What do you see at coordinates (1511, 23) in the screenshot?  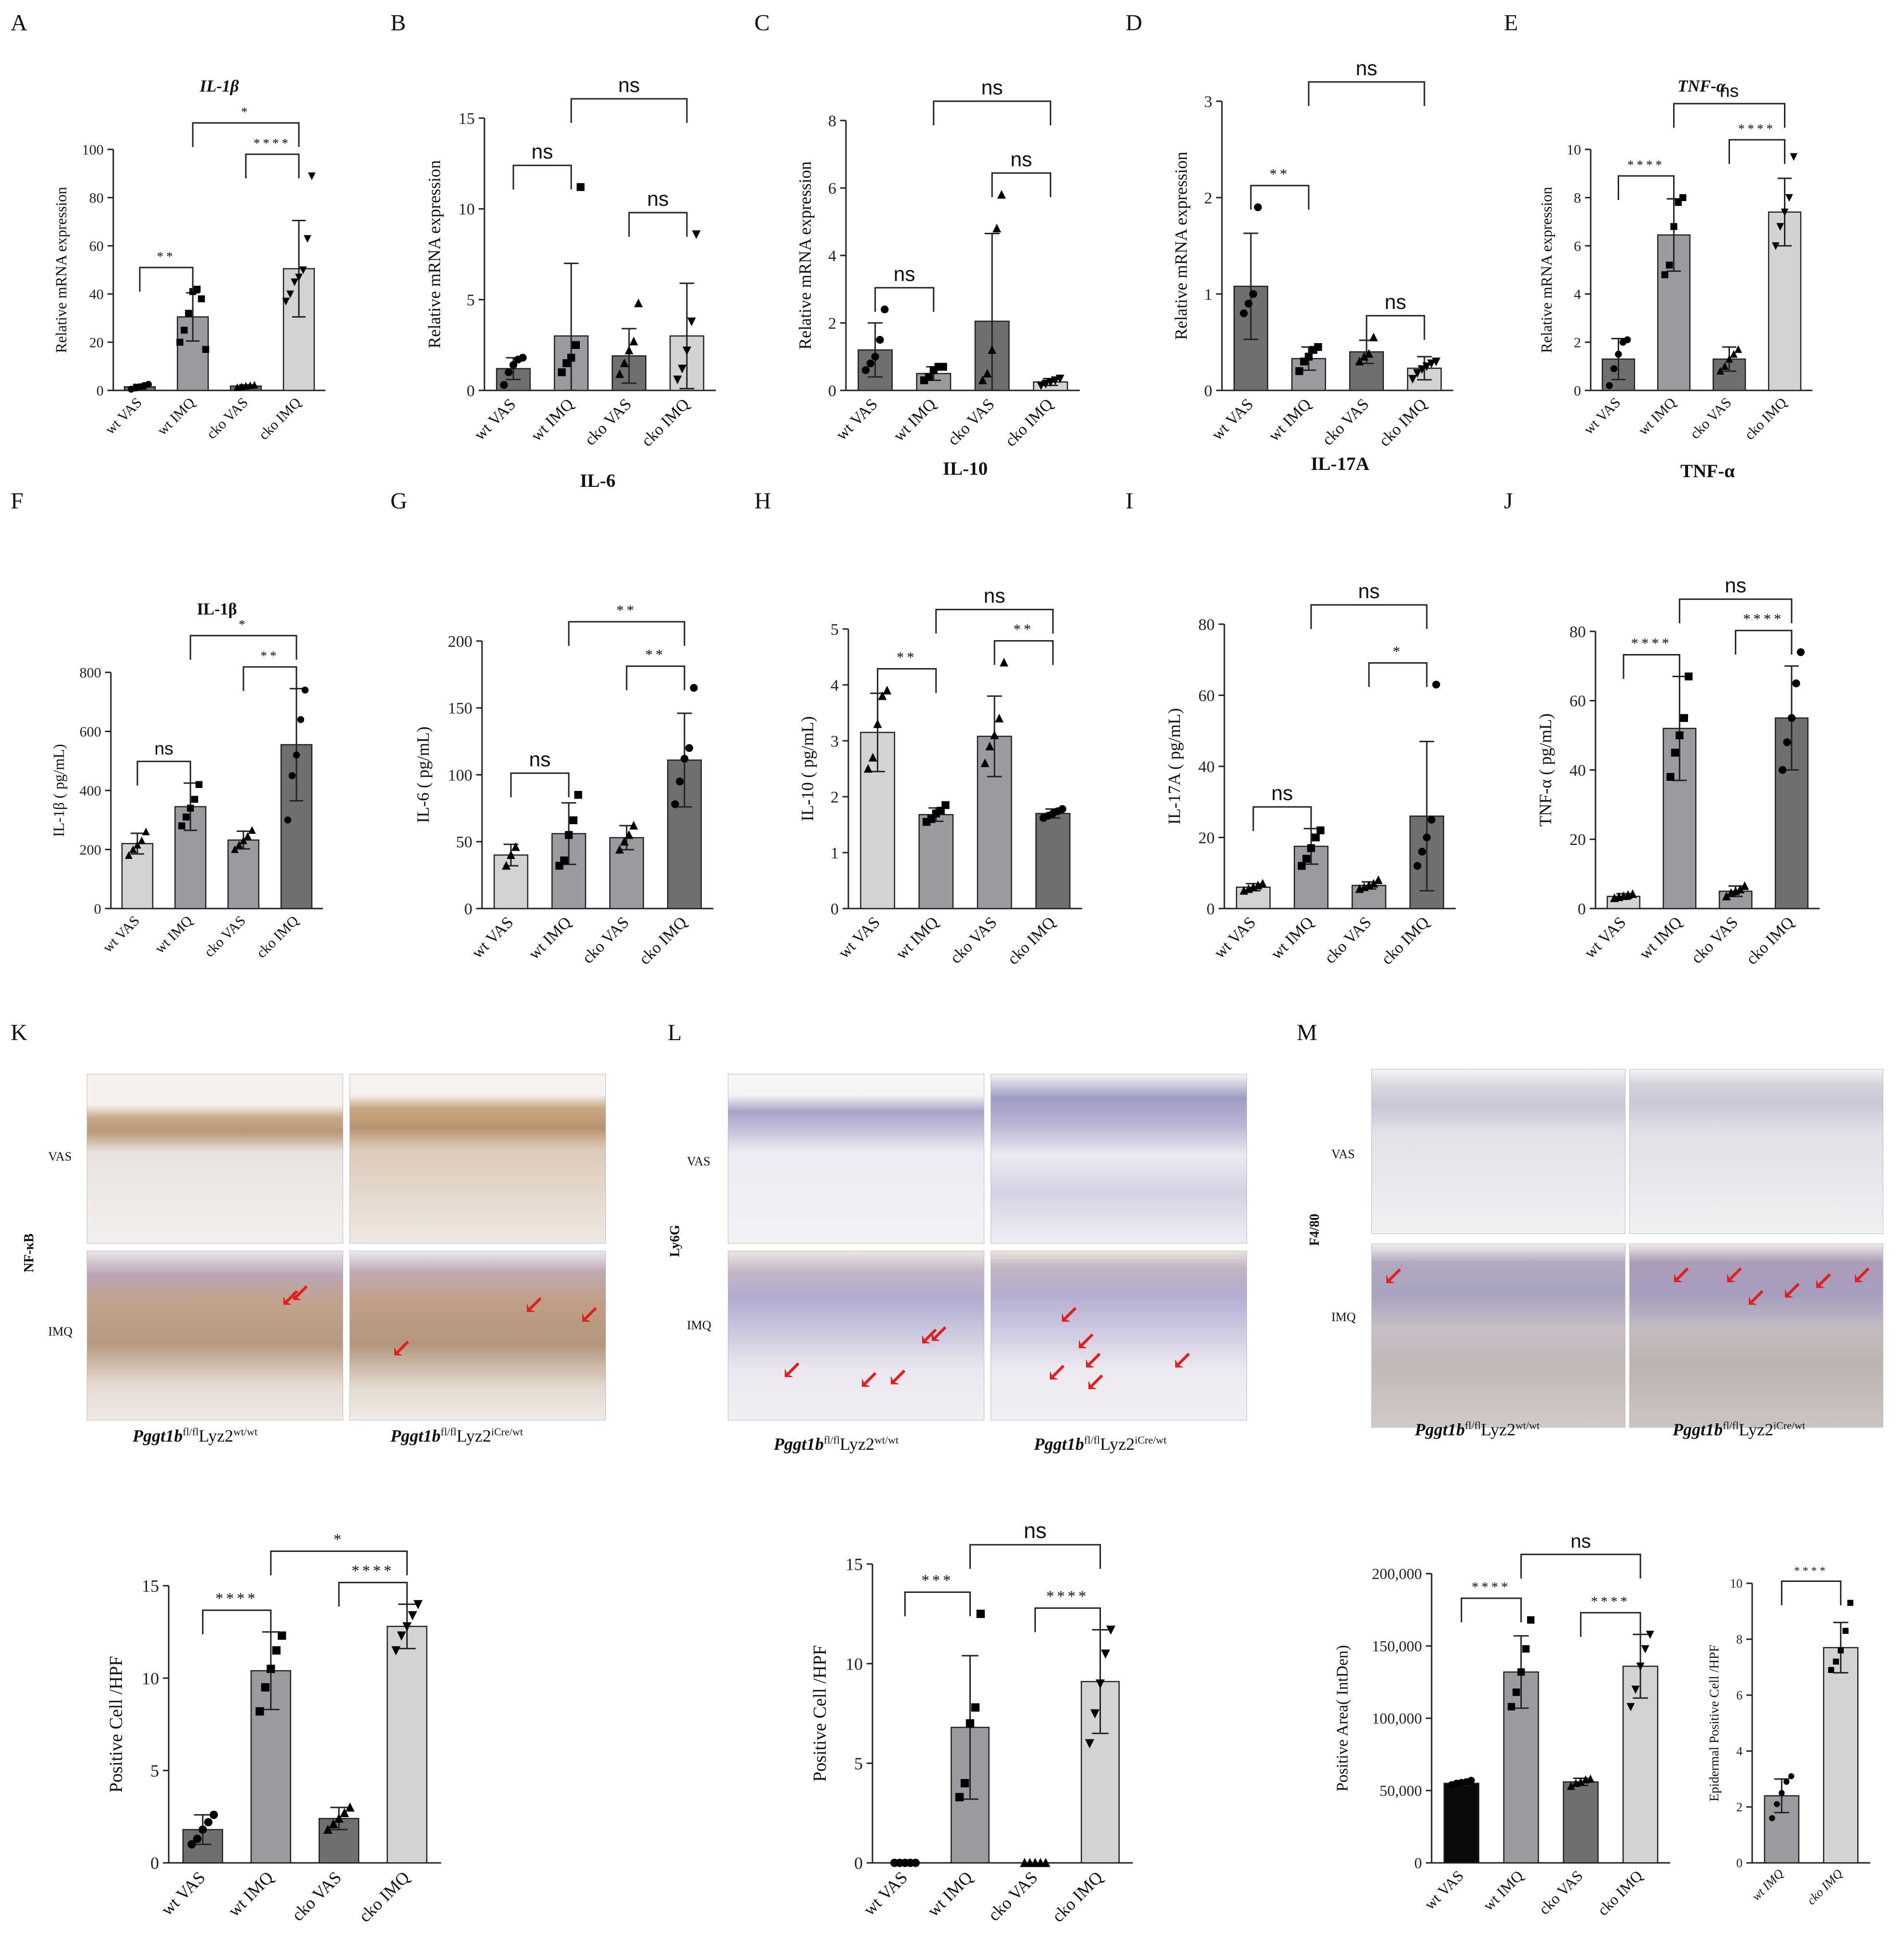 I see `panel-letter-e: E` at bounding box center [1511, 23].